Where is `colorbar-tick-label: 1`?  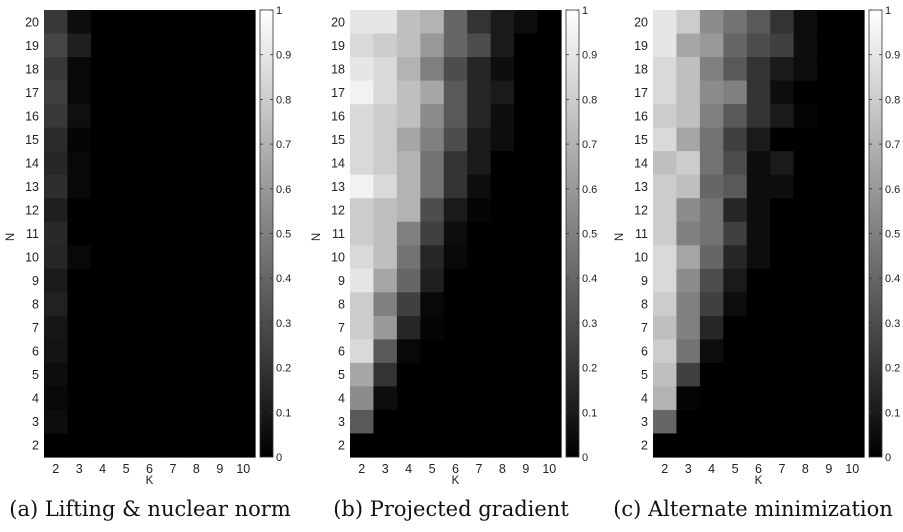
colorbar-tick-label: 1 is located at coordinates (888, 11).